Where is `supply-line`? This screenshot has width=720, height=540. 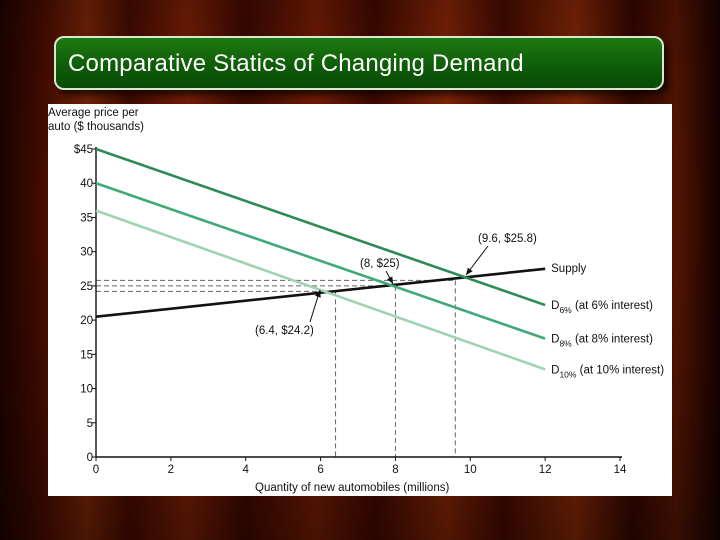
supply-line is located at coordinates (320, 292).